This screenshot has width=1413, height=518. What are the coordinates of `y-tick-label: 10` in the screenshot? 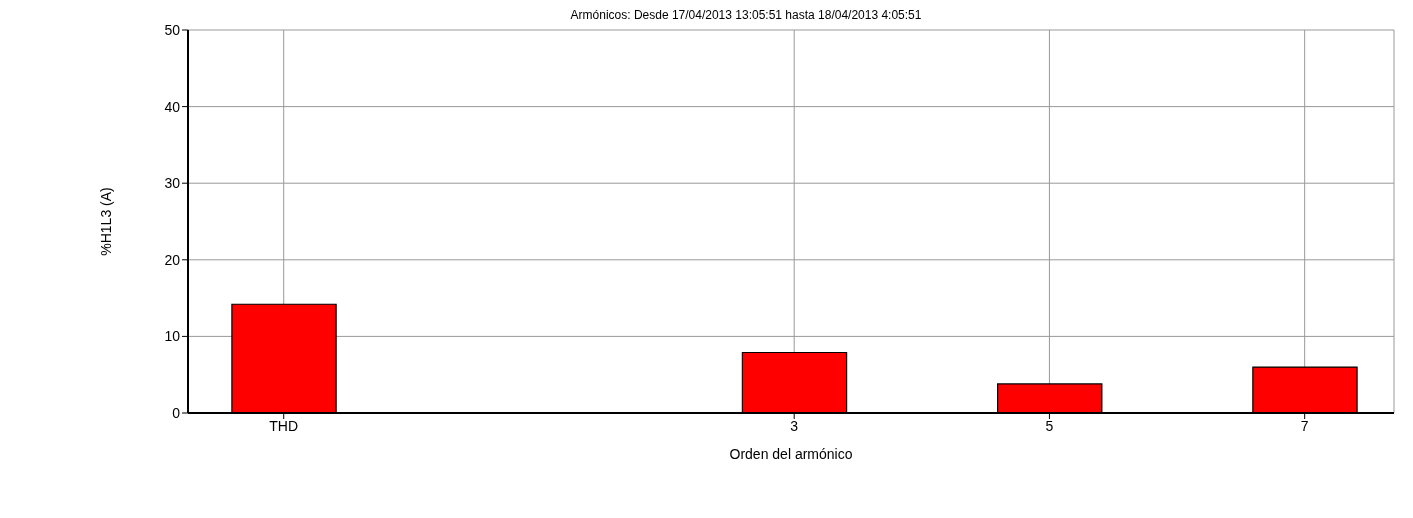 It's located at (172, 336).